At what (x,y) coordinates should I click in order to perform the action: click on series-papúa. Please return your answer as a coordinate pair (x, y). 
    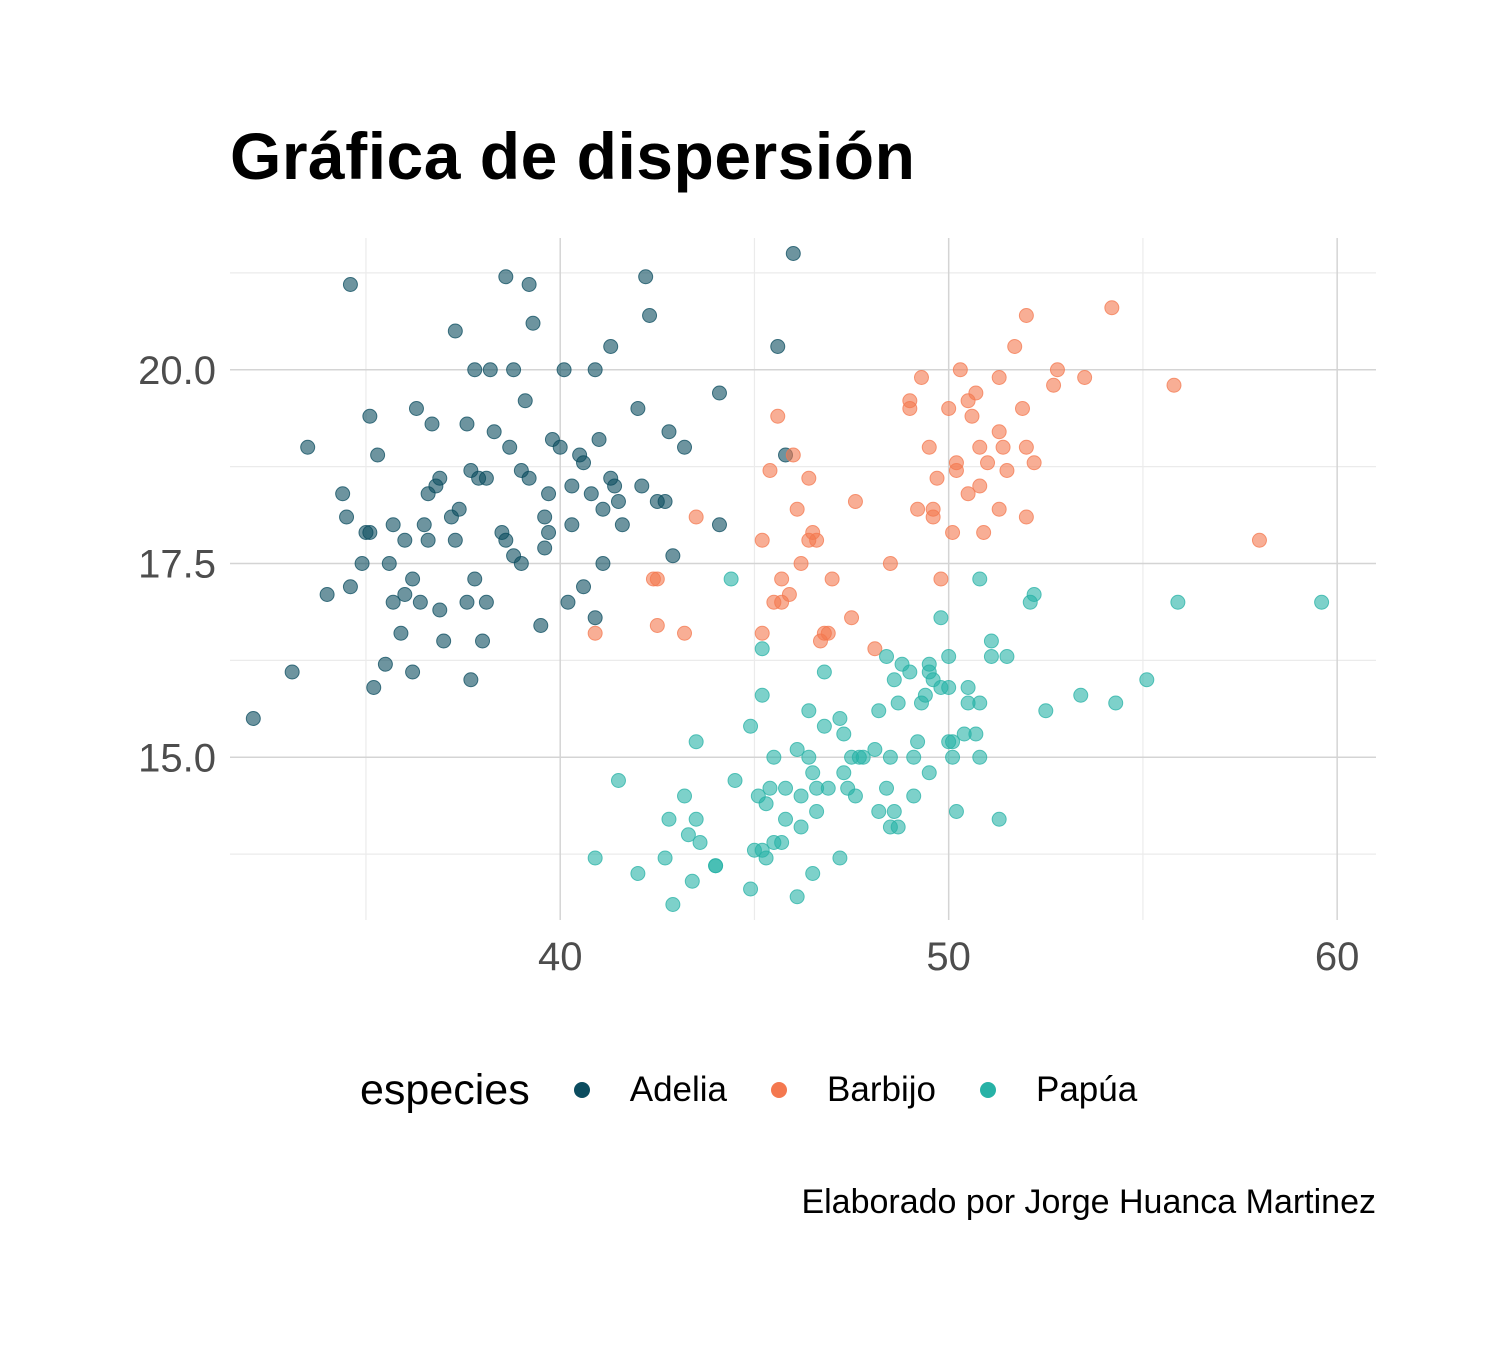
    Looking at the image, I should click on (958, 741).